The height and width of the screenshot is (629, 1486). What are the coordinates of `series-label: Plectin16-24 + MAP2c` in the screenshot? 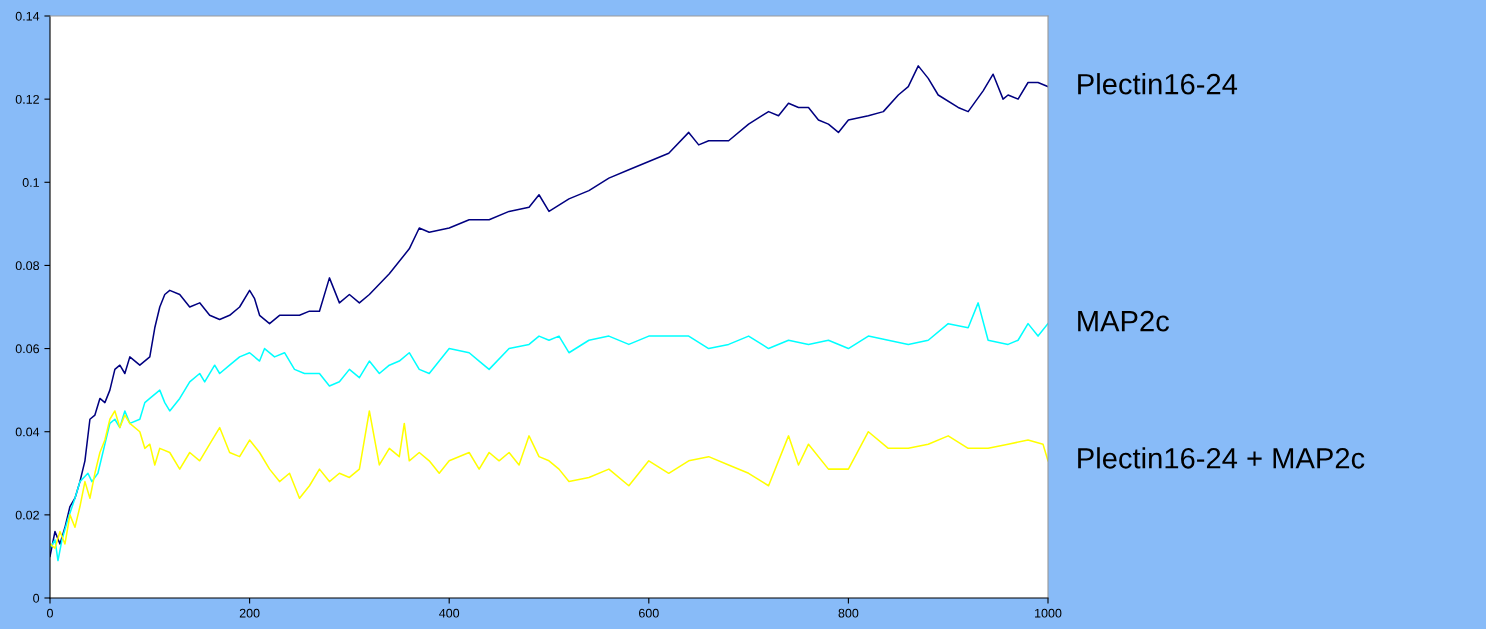 It's located at (1221, 458).